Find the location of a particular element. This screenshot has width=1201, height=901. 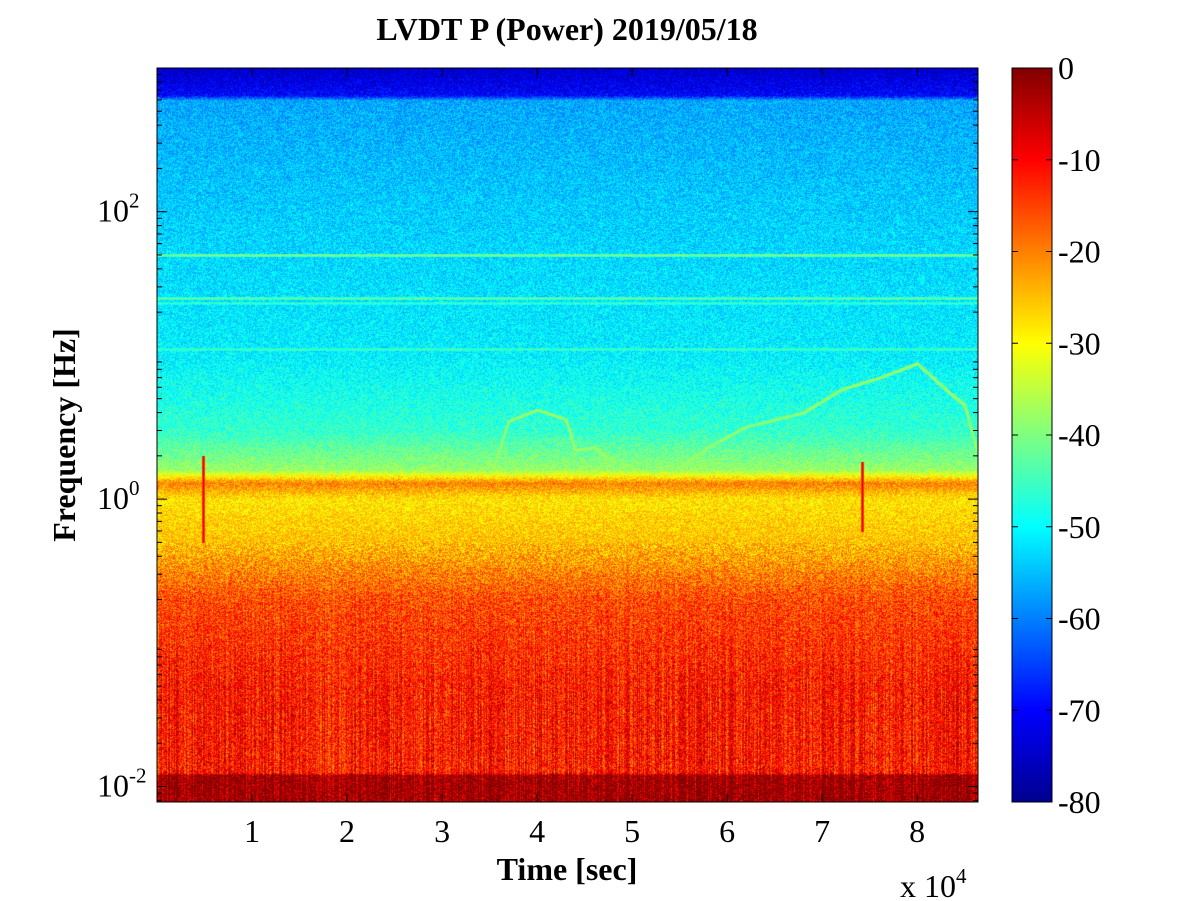

x-tick-label: 5 is located at coordinates (632, 831).